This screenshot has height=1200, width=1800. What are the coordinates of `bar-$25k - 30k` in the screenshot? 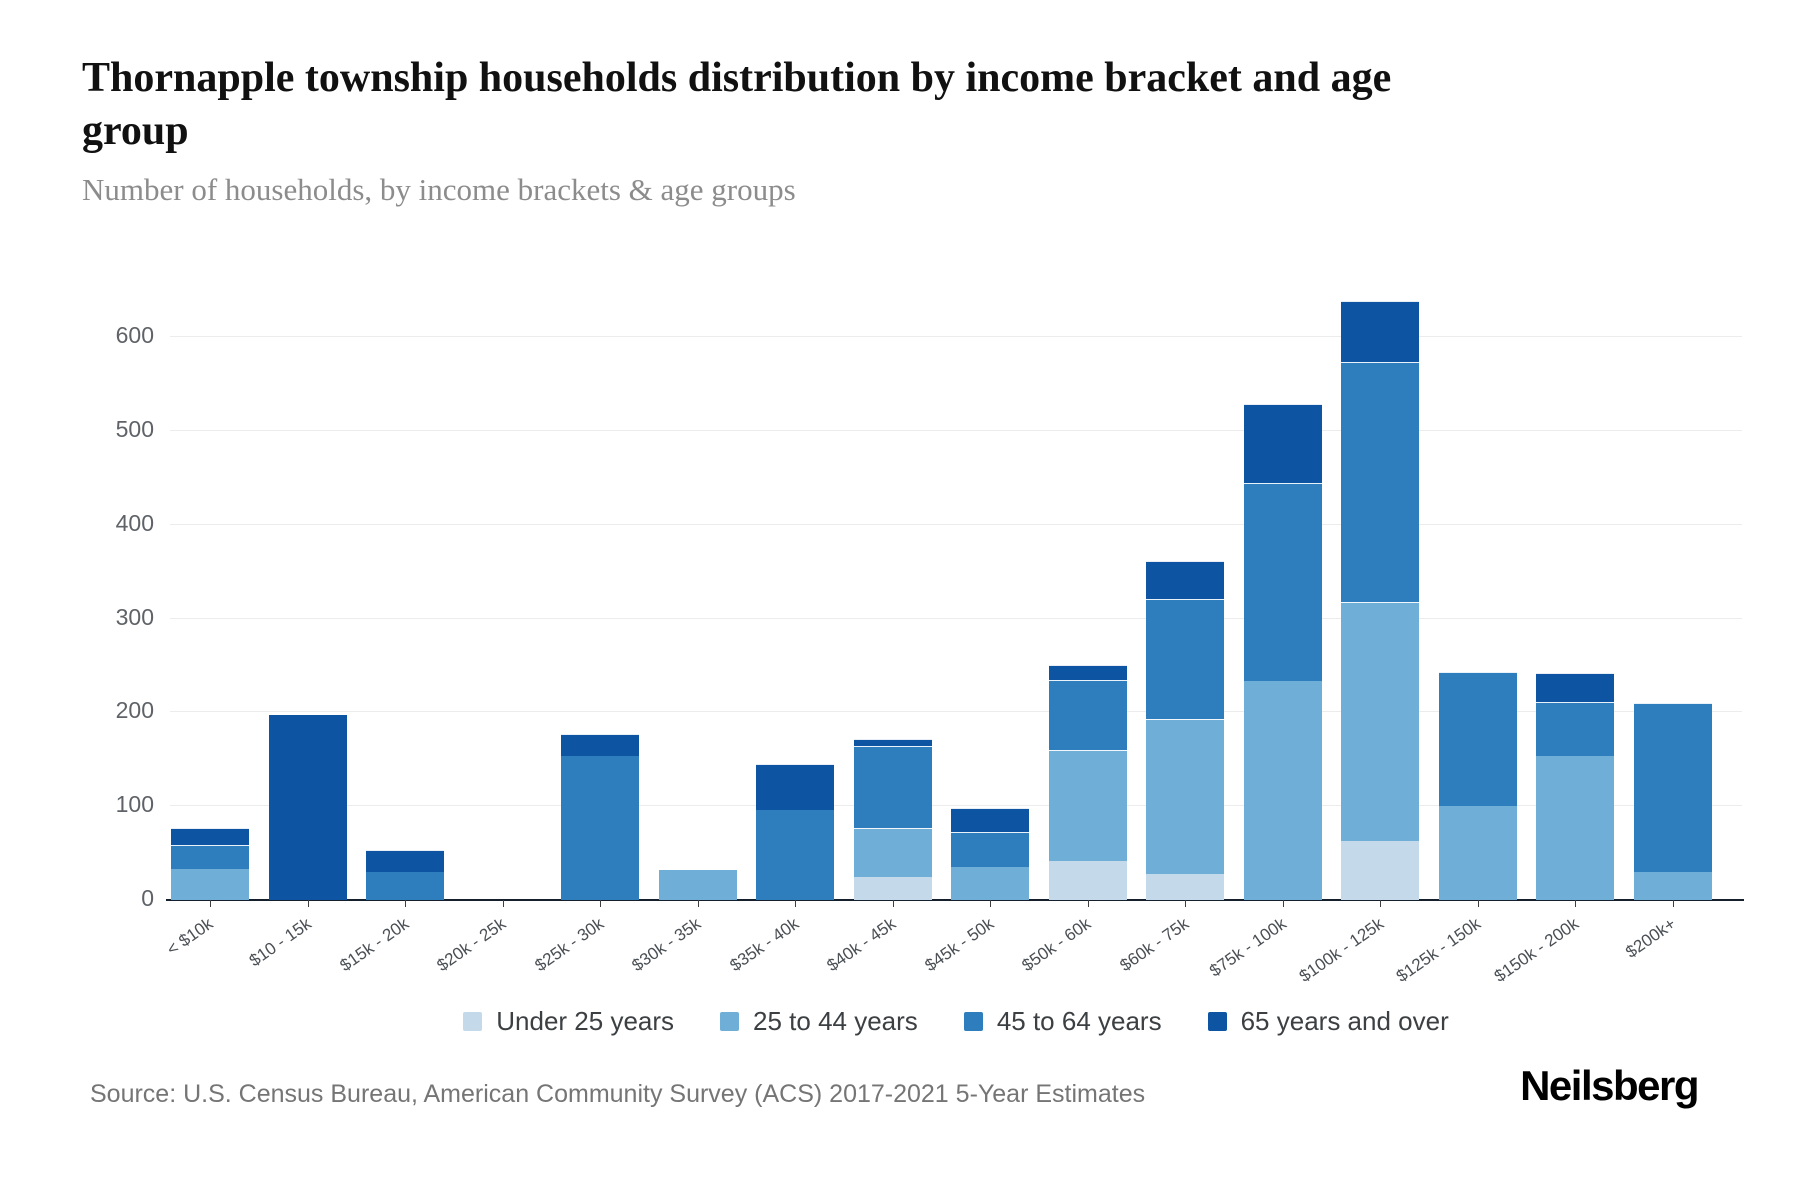 It's located at (600, 816).